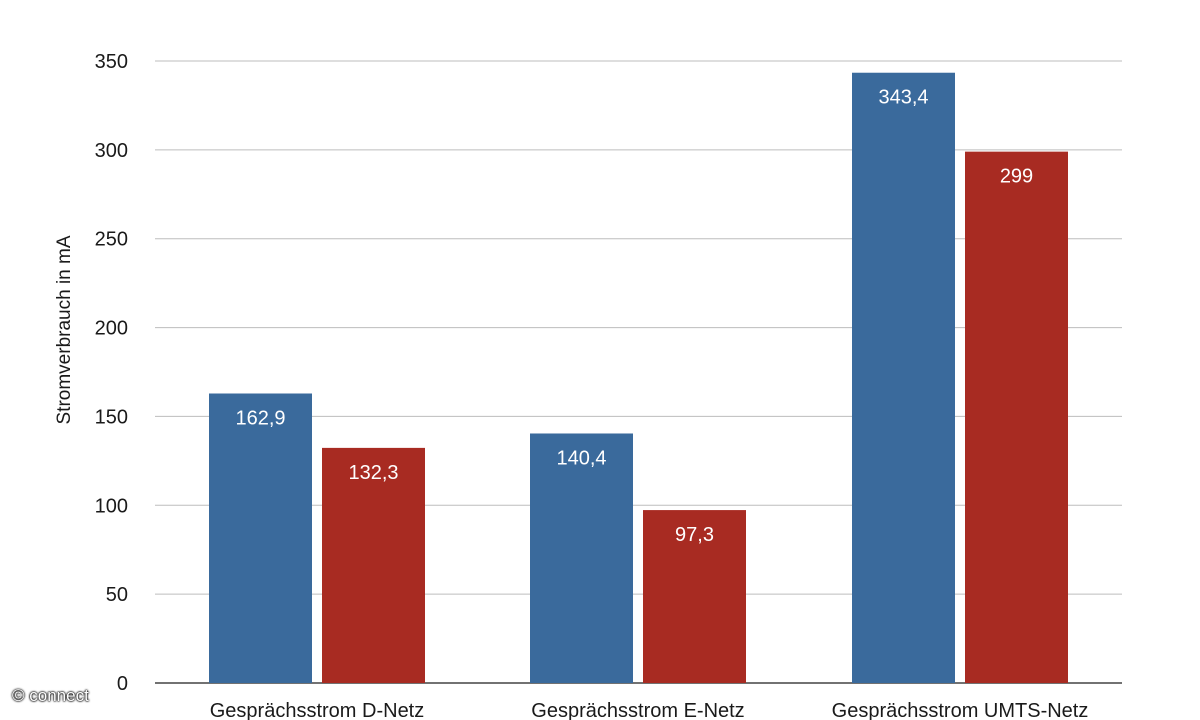  What do you see at coordinates (111, 62) in the screenshot?
I see `y-tick-label: 350` at bounding box center [111, 62].